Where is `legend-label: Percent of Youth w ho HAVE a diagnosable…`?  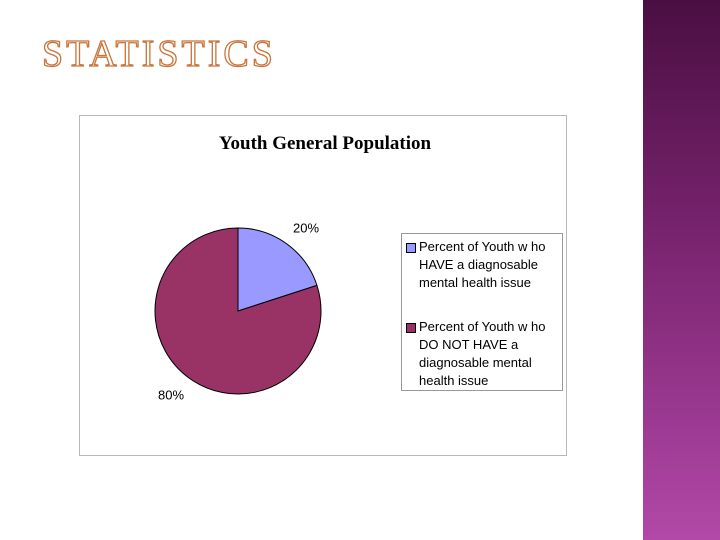 legend-label: Percent of Youth w ho HAVE a diagnosable… is located at coordinates (482, 264).